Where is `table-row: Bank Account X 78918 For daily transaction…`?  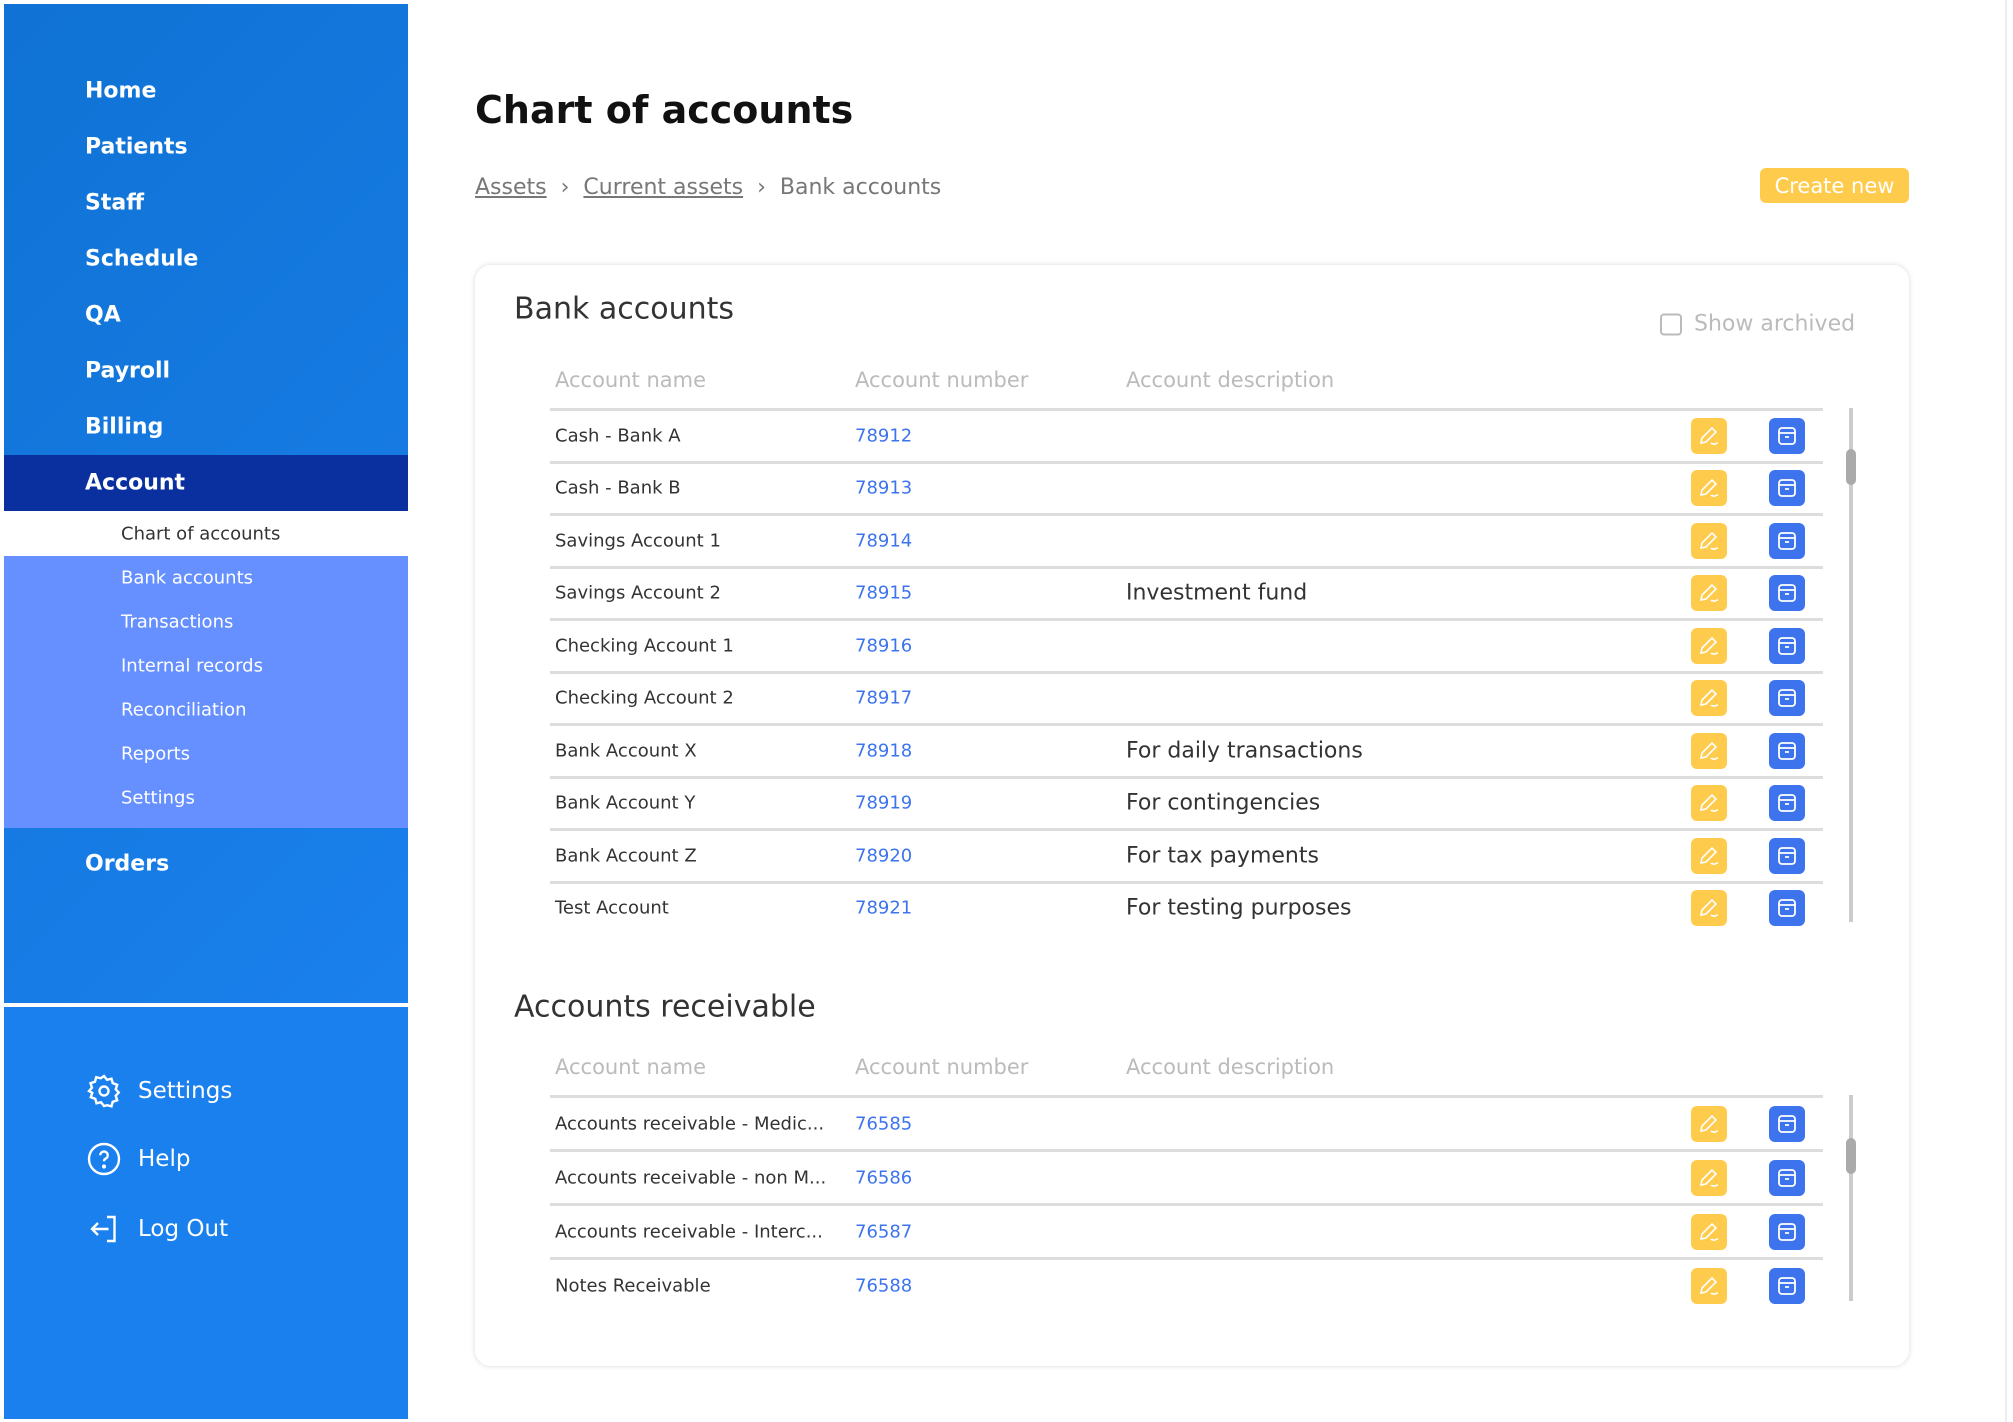
table-row: Bank Account X 78918 For daily transaction… is located at coordinates (1186, 749).